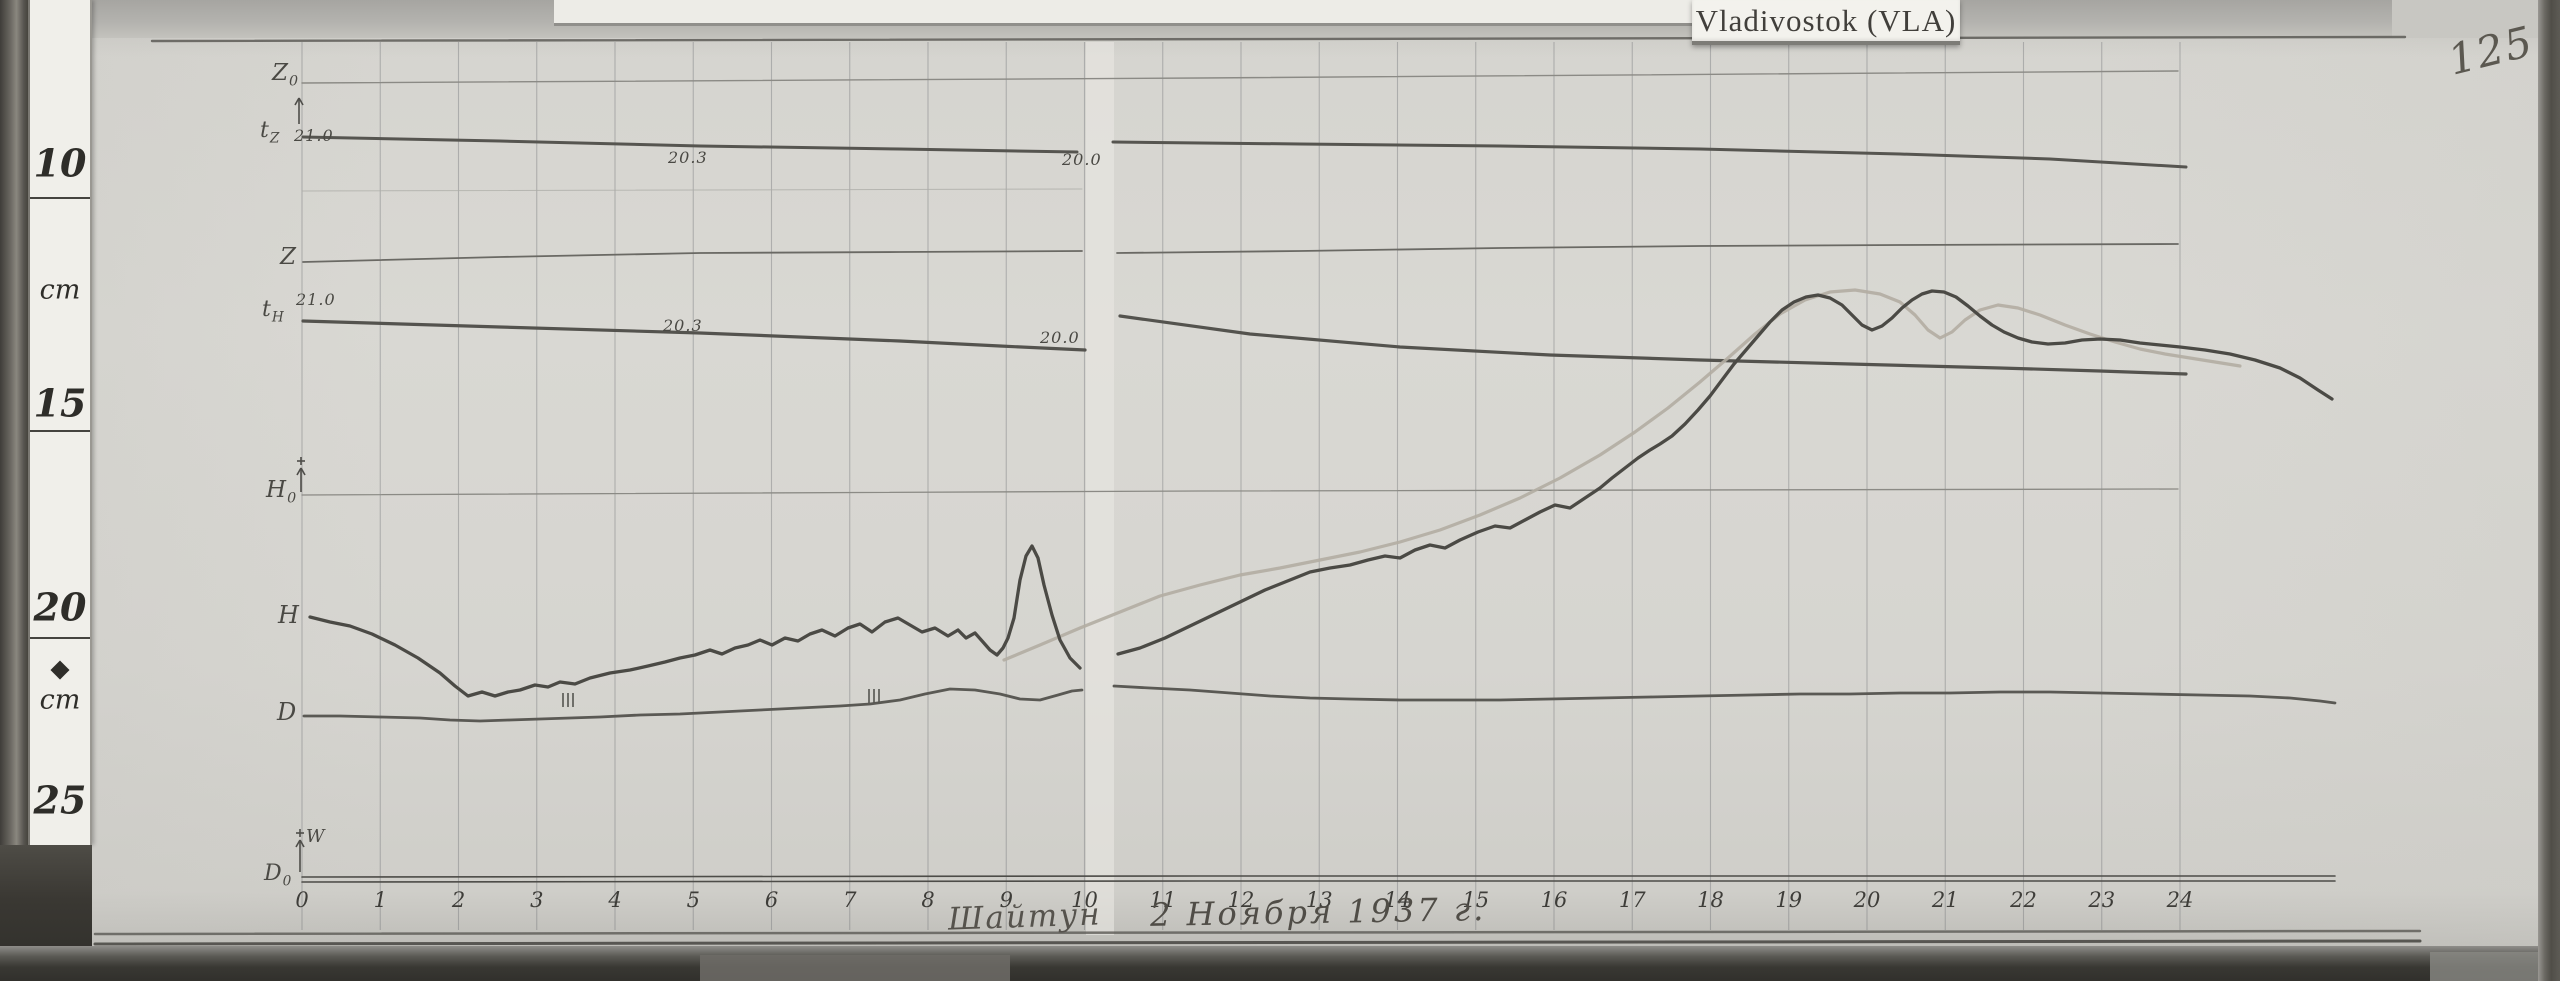 The height and width of the screenshot is (981, 2560). I want to click on hour-label: 4, so click(615, 900).